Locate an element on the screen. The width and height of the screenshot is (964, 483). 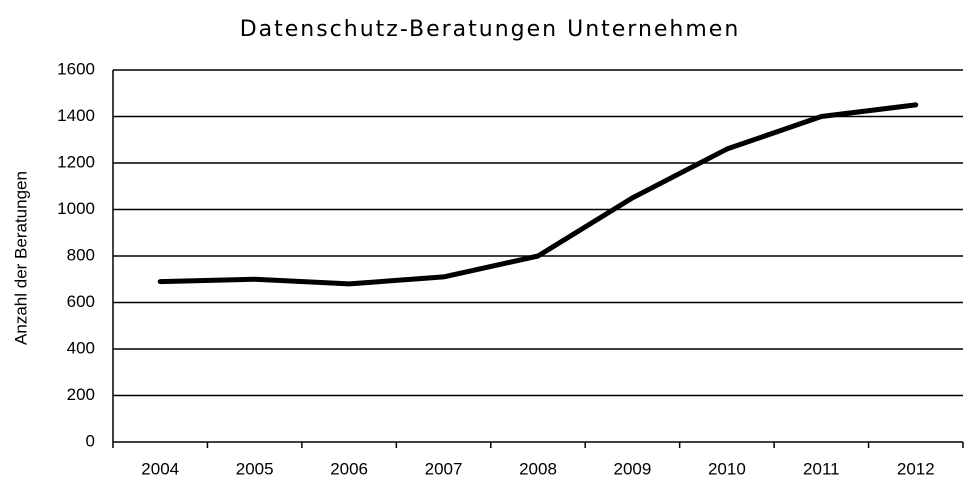
y-tick-label: 0 is located at coordinates (90, 440).